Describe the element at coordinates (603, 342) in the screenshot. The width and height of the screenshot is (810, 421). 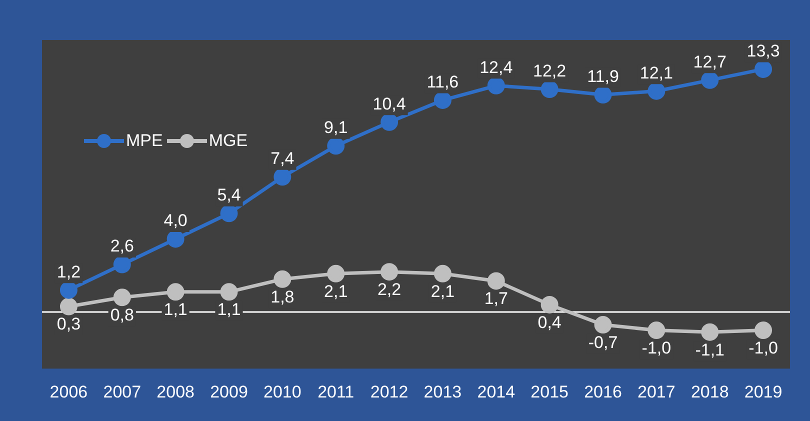
I see `data-label: -0,7` at that location.